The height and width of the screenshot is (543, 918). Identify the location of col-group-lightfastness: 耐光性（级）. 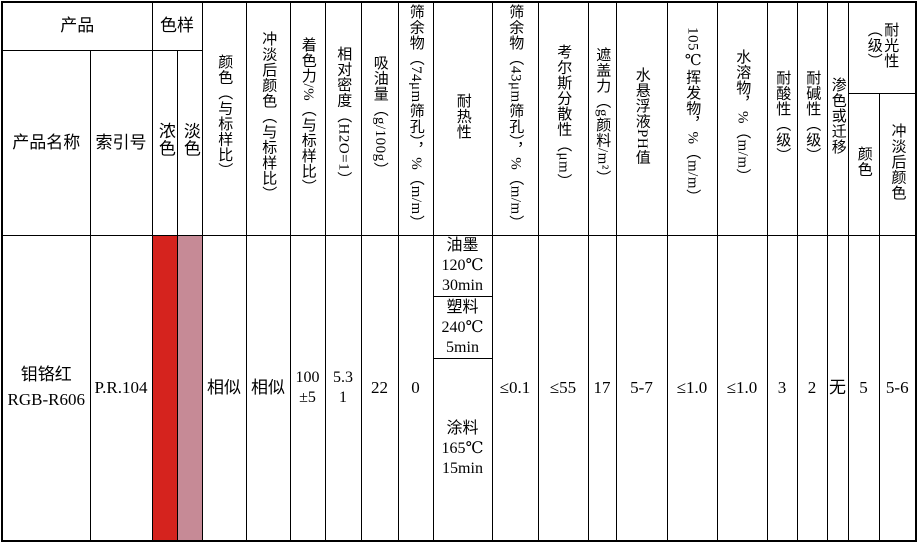
(882, 48).